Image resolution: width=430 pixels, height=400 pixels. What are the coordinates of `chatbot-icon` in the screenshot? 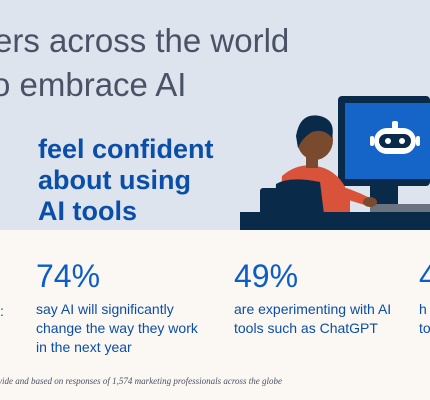 It's located at (395, 137).